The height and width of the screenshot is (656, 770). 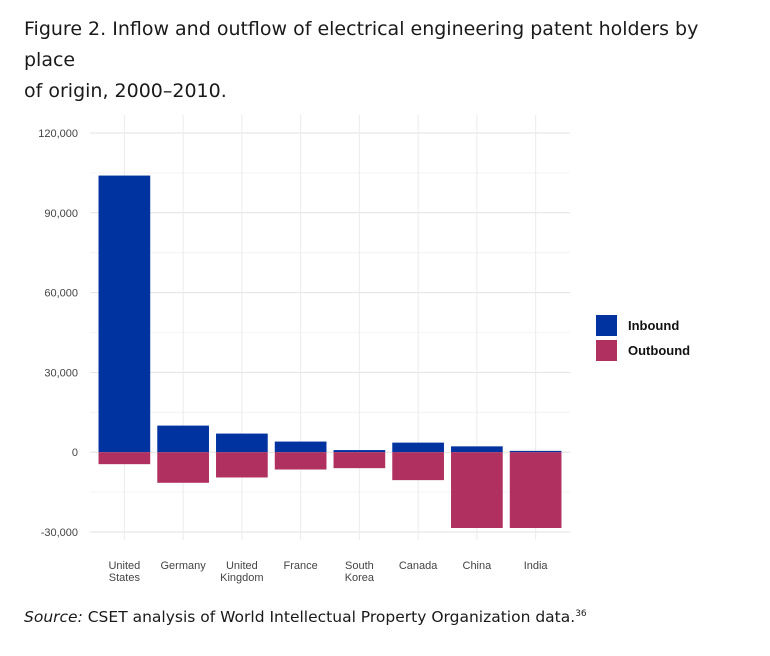 What do you see at coordinates (581, 613) in the screenshot?
I see `source-footnote: 36` at bounding box center [581, 613].